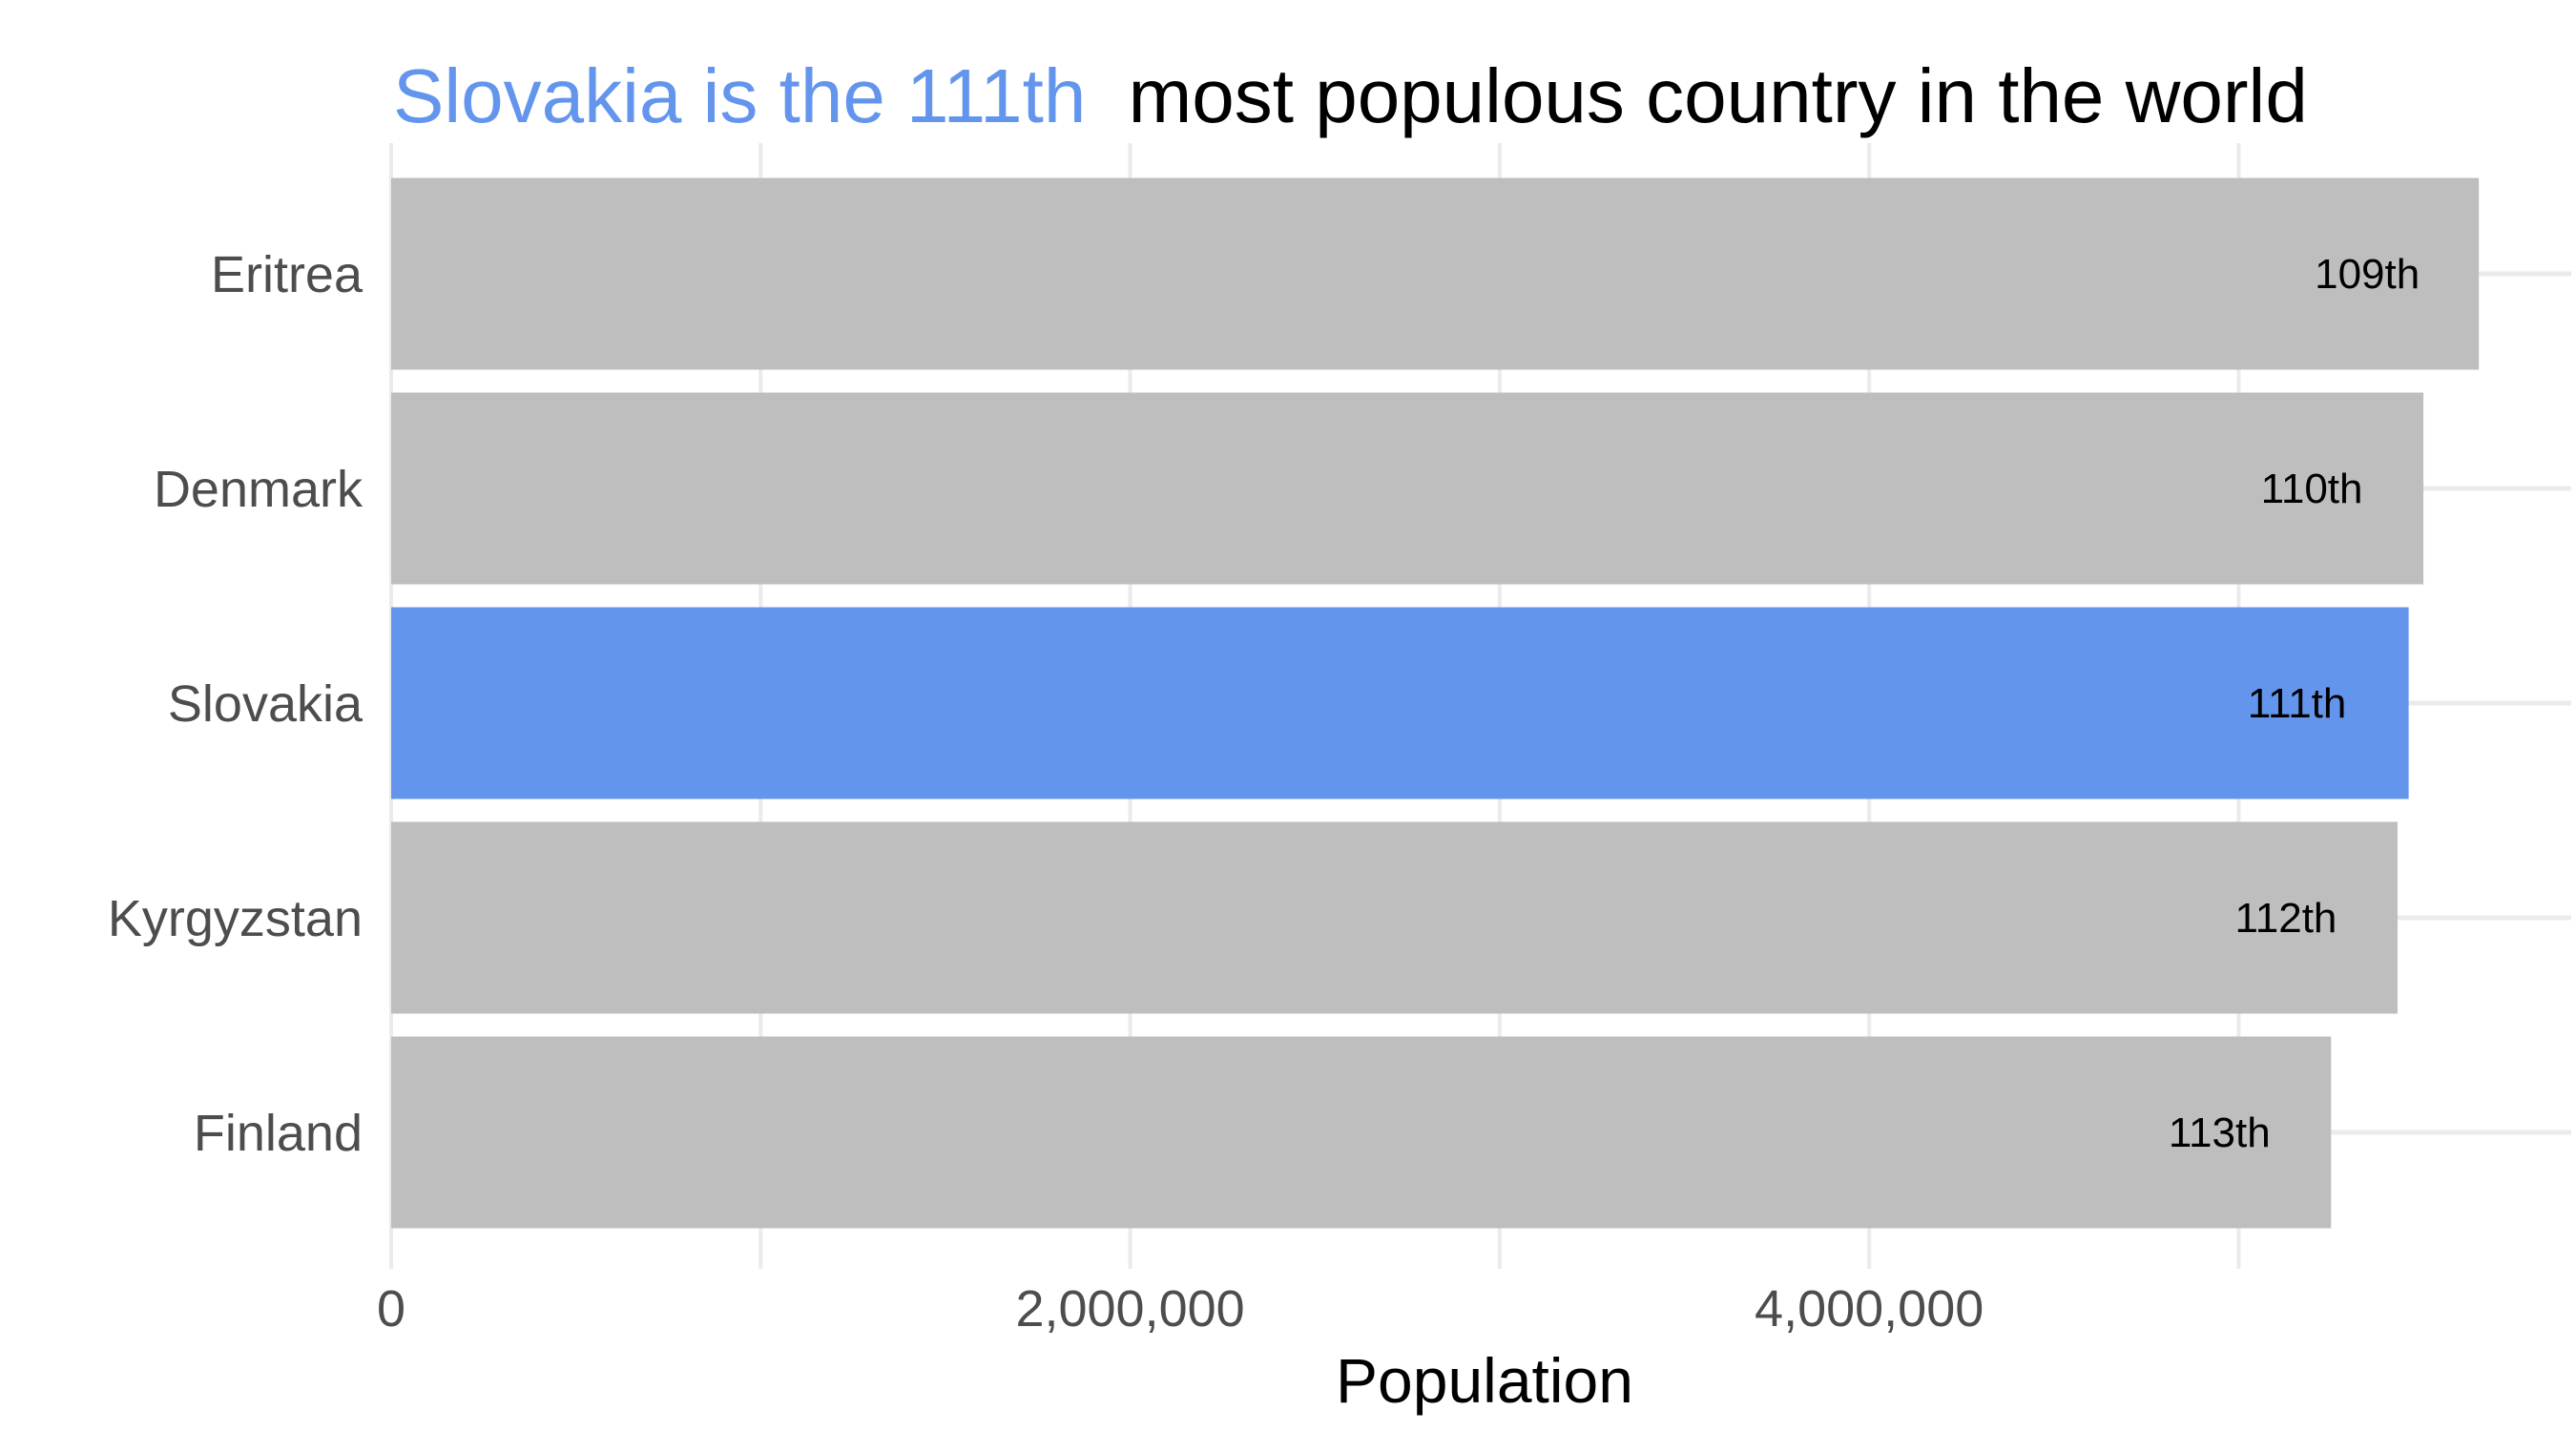  Describe the element at coordinates (1435, 273) in the screenshot. I see `bar-eritrea` at that location.